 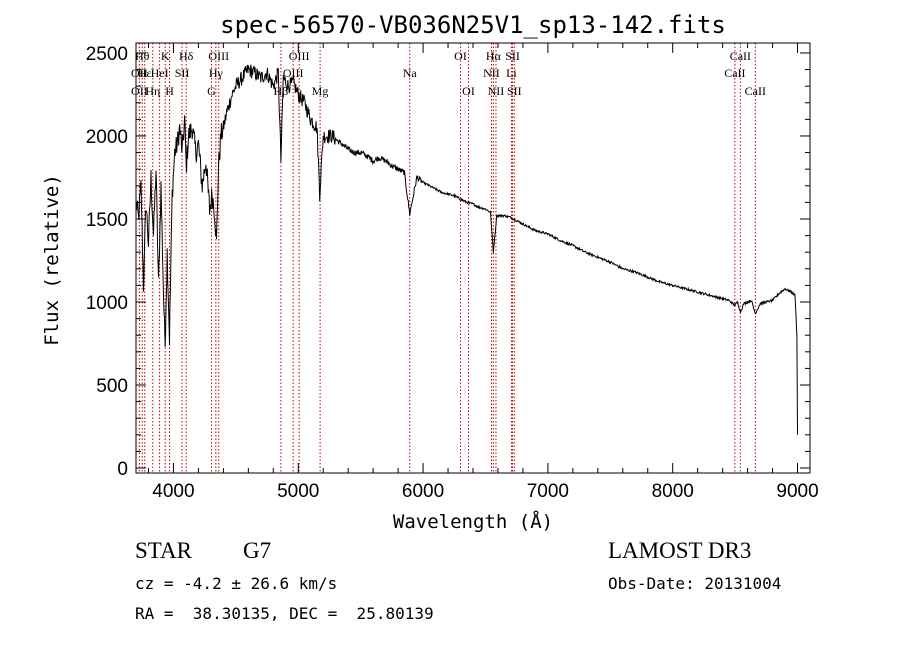 I want to click on line-marker-label: HeI, so click(x=160, y=73).